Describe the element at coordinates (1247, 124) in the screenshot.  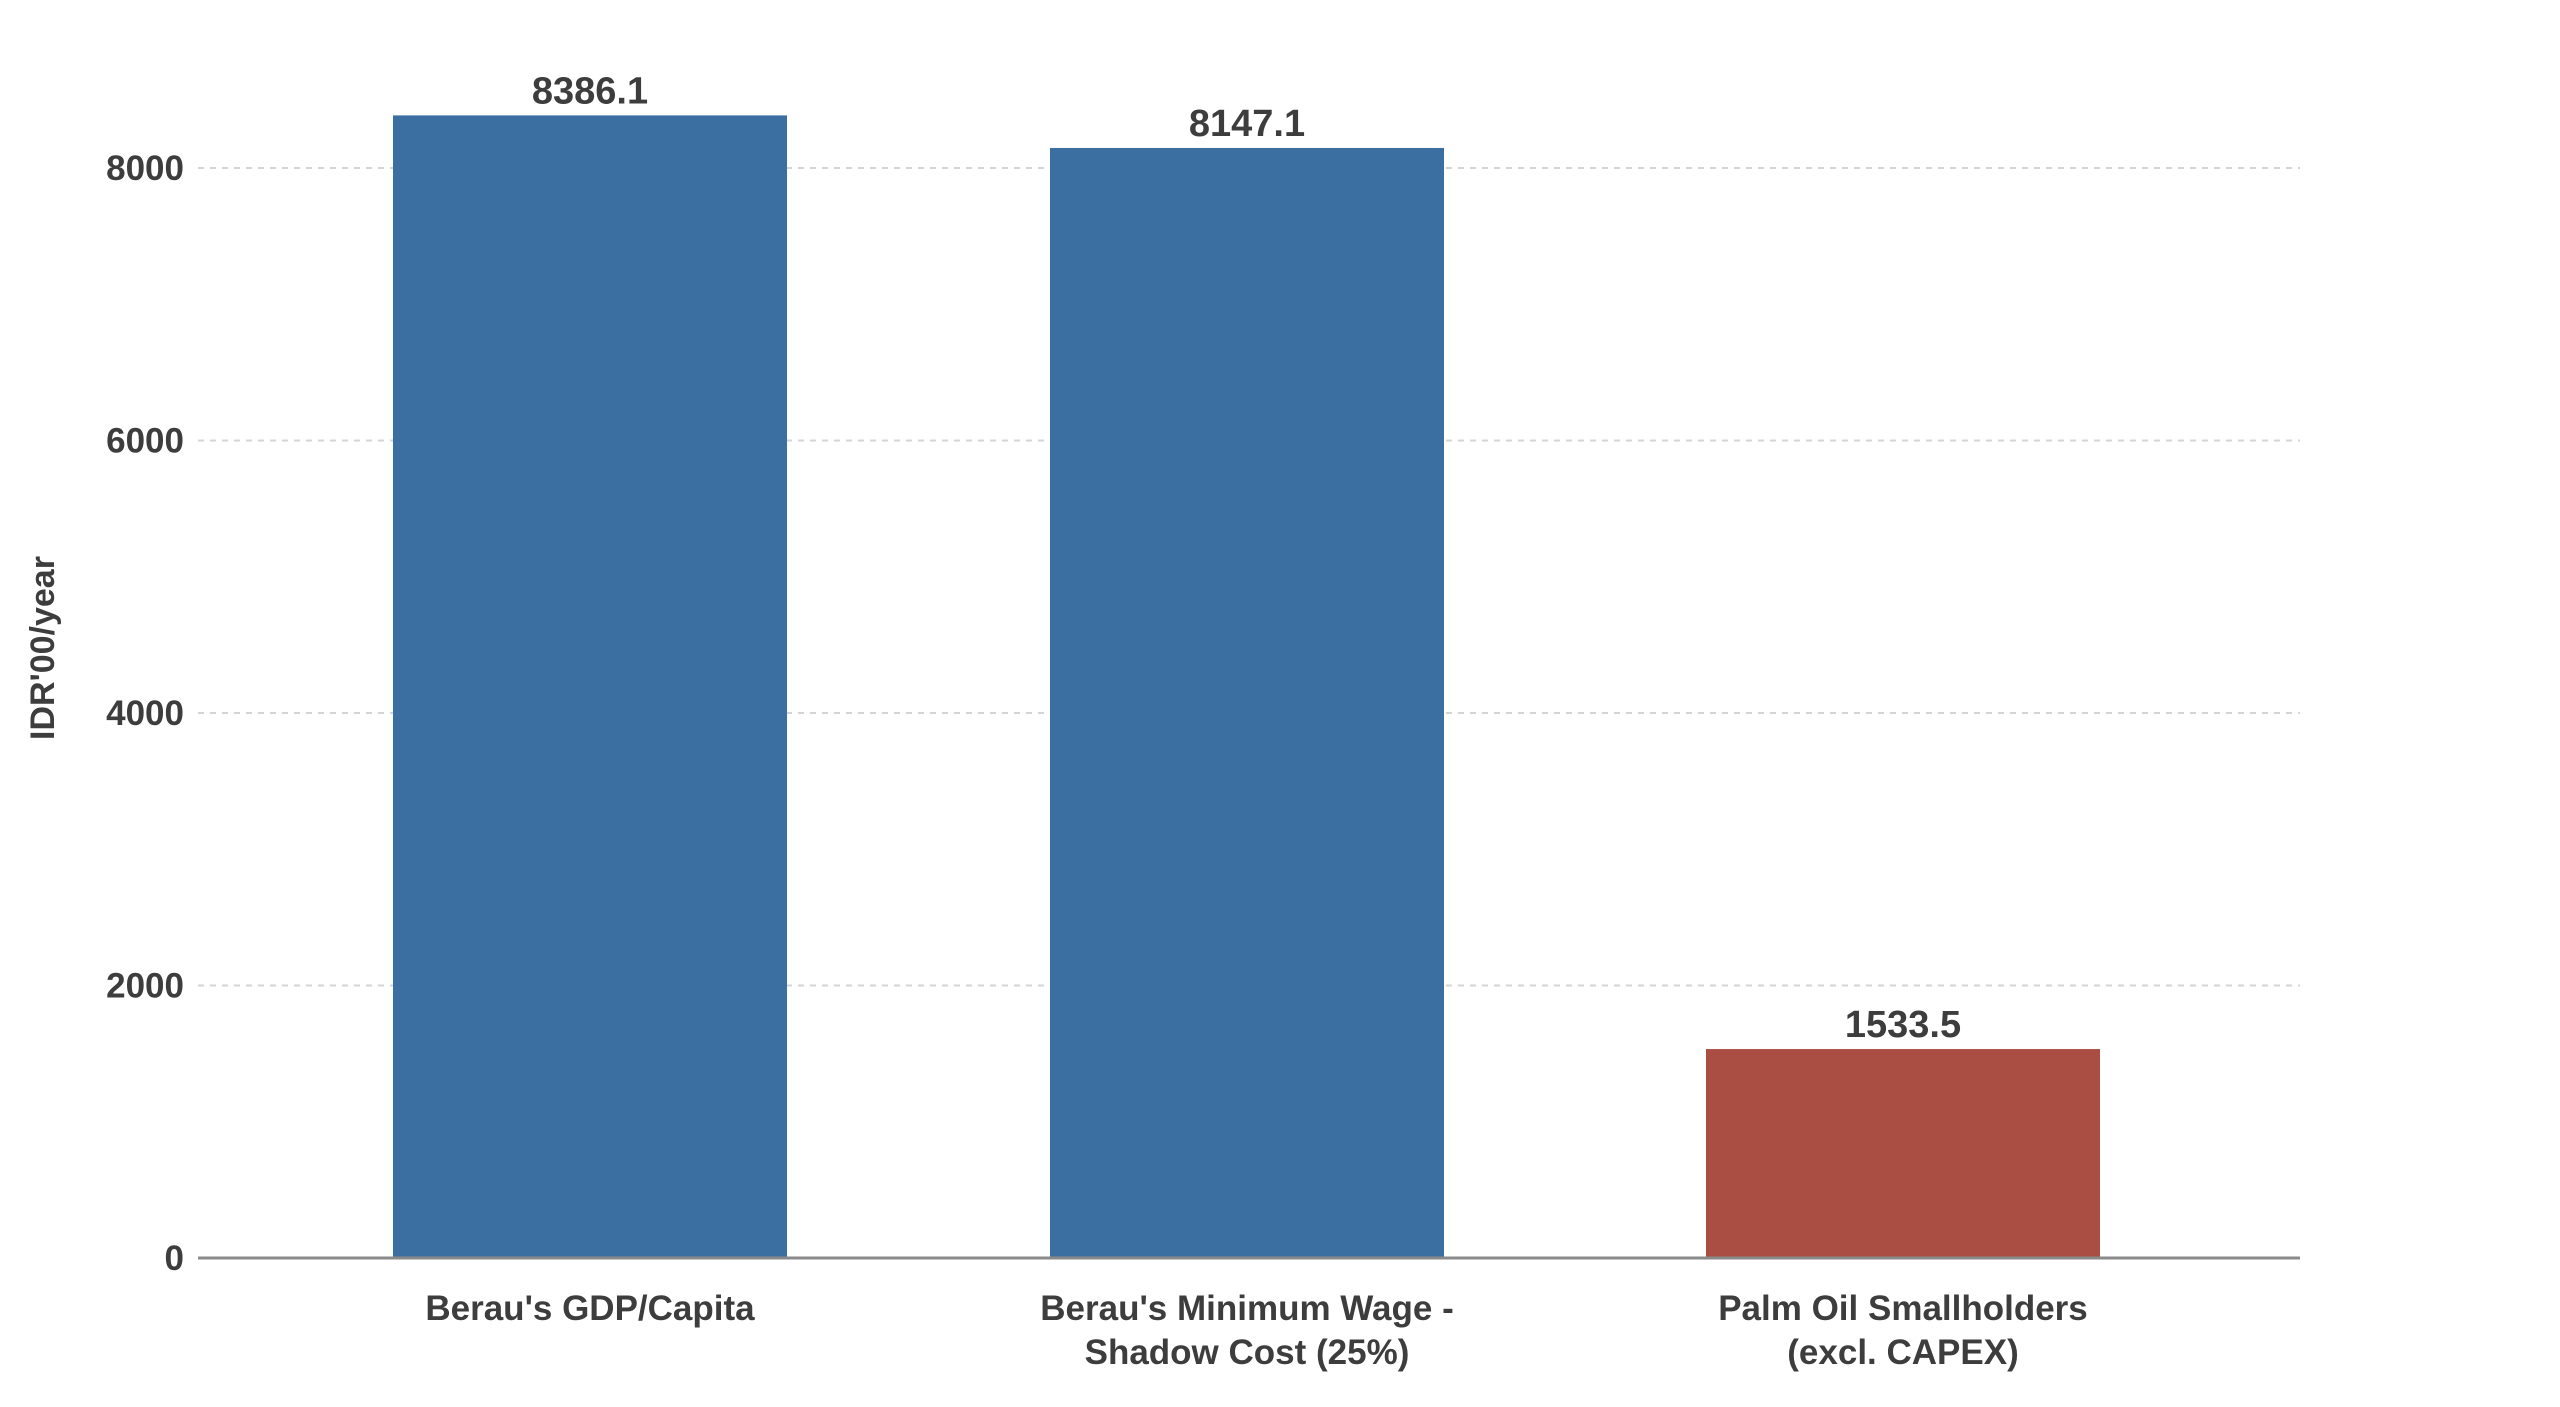
I see `bar-value-label: 8147.1` at that location.